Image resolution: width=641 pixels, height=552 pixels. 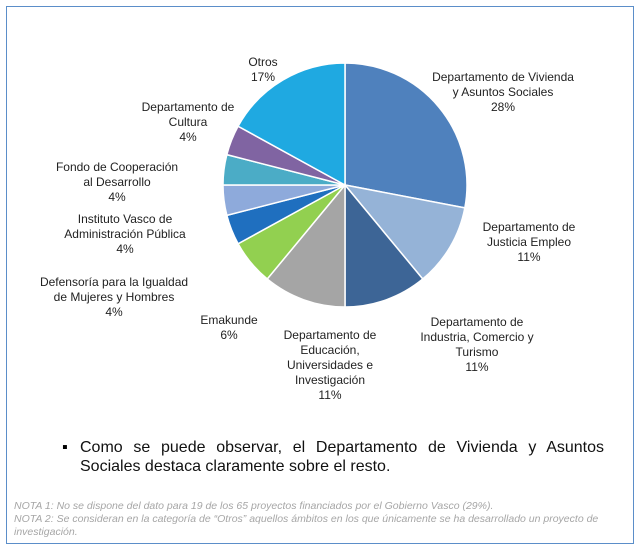 I want to click on slice-name: Departamento de Justicia Empleo, so click(x=529, y=234).